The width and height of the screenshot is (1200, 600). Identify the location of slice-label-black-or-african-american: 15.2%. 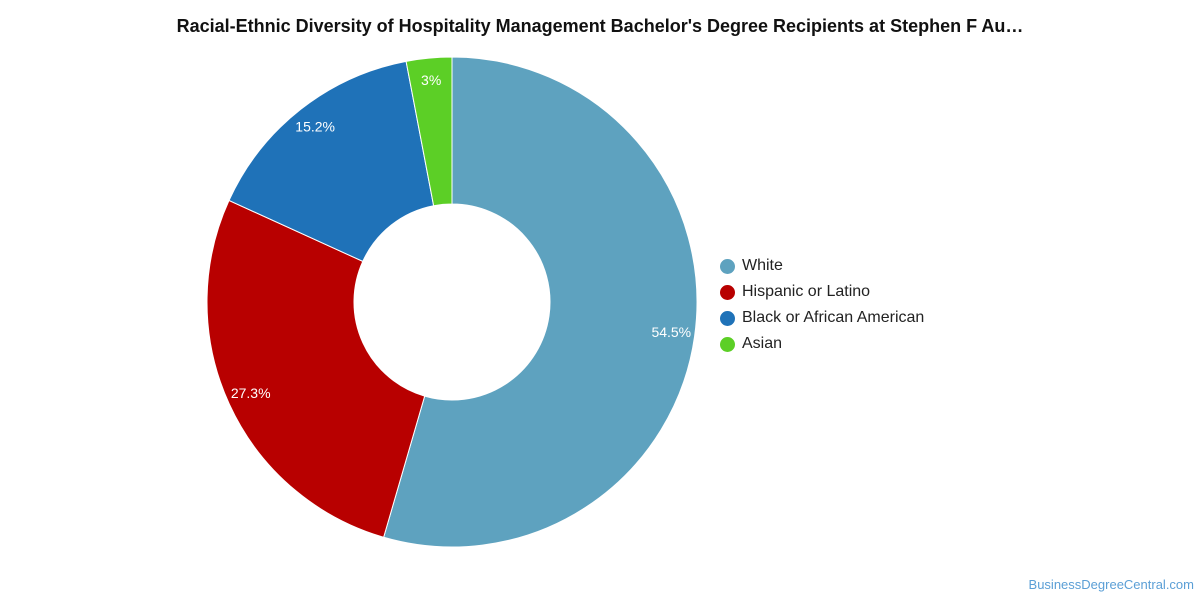
(315, 127).